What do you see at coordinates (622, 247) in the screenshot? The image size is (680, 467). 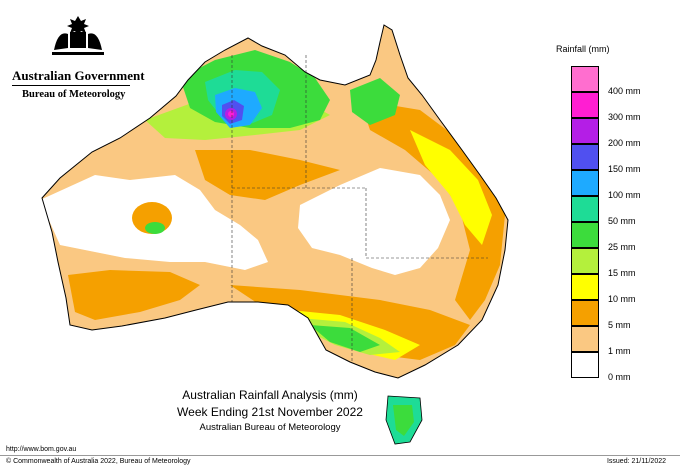 I see `legend-label: 25 mm` at bounding box center [622, 247].